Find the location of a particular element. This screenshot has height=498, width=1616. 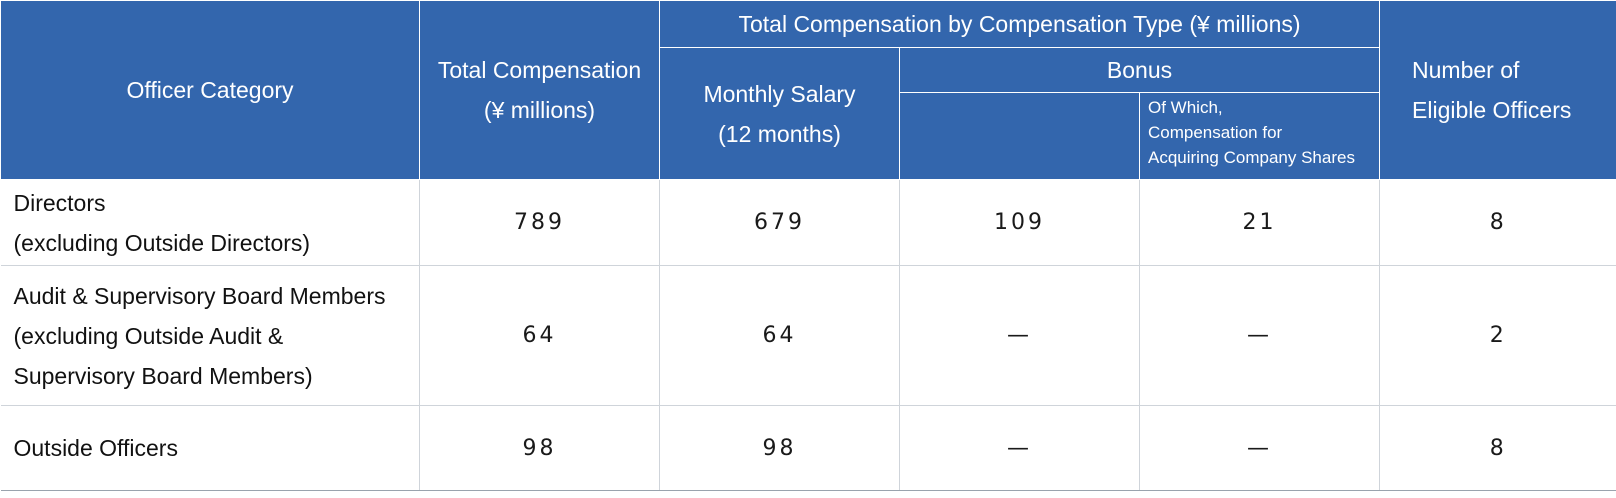

header-of-which-line-2: Compensation for is located at coordinates (1215, 132).